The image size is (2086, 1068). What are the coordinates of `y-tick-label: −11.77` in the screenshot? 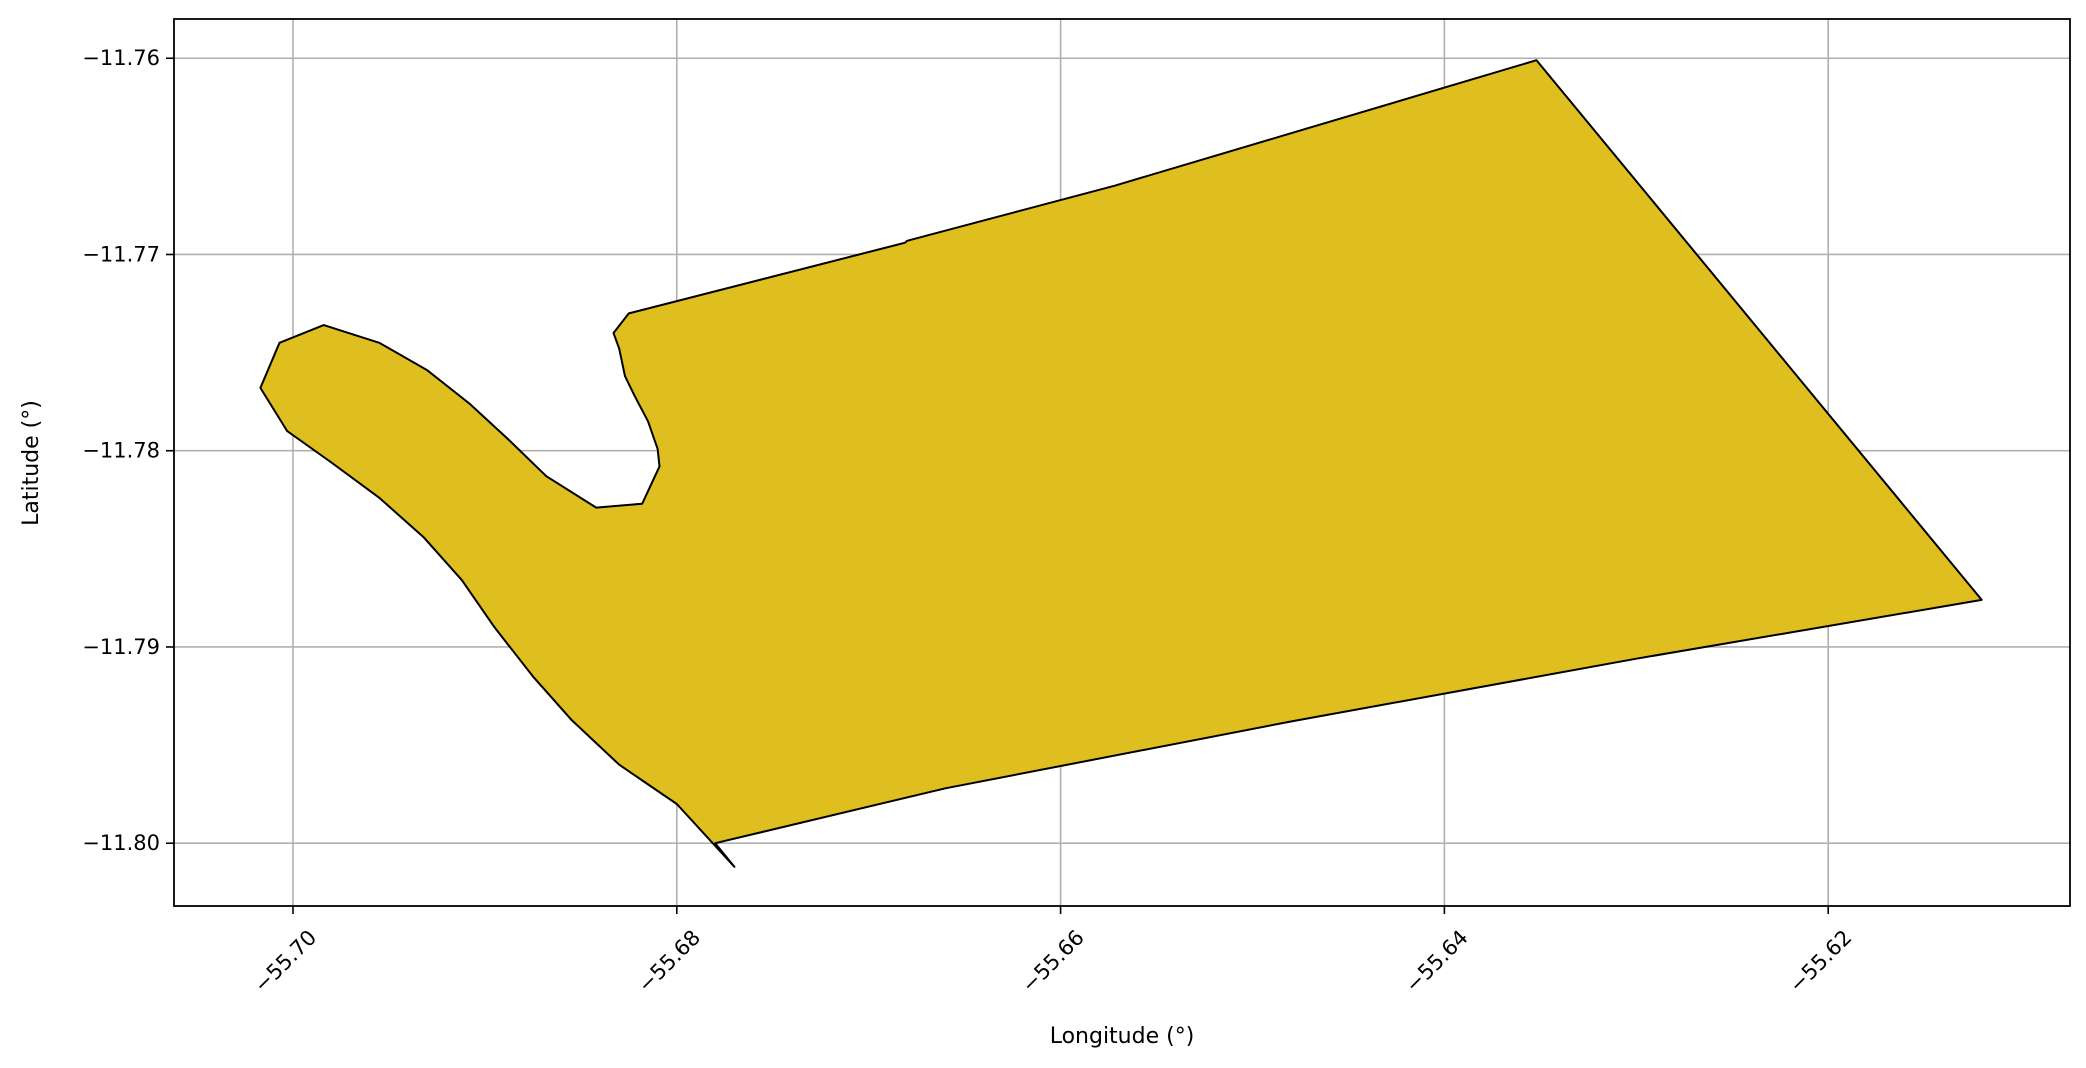 It's located at (121, 254).